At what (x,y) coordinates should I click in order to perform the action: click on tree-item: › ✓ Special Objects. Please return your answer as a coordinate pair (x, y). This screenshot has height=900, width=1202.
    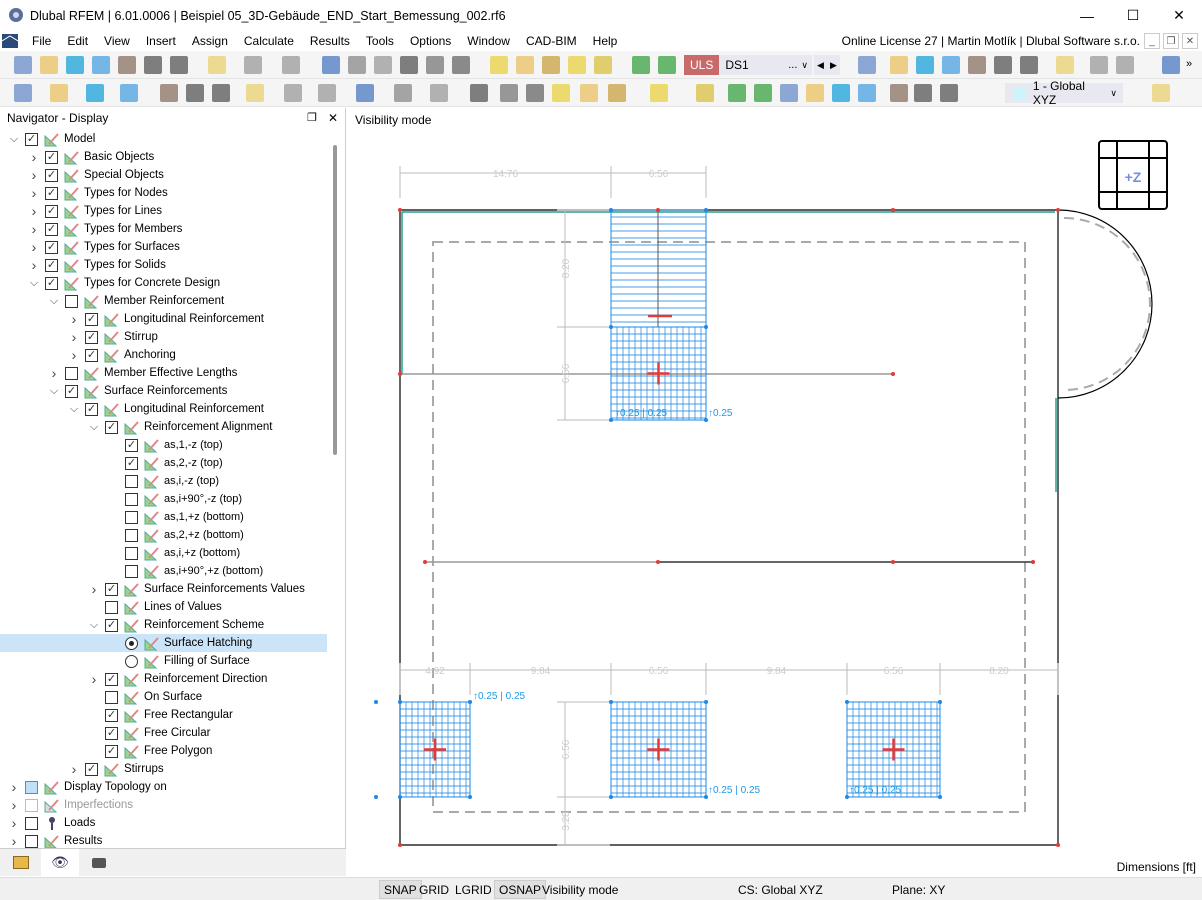
    Looking at the image, I should click on (163, 175).